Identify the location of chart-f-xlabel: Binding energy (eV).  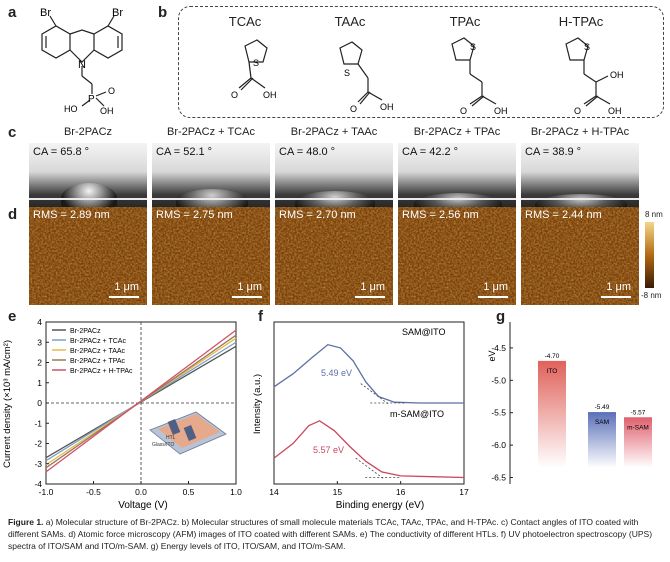
(380, 505).